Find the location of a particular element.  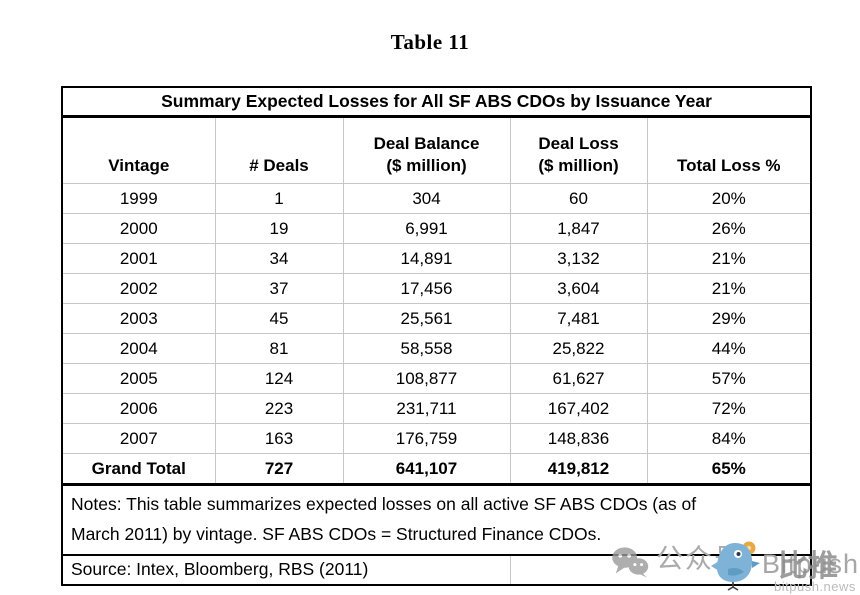

source-empty-cell is located at coordinates (660, 570).